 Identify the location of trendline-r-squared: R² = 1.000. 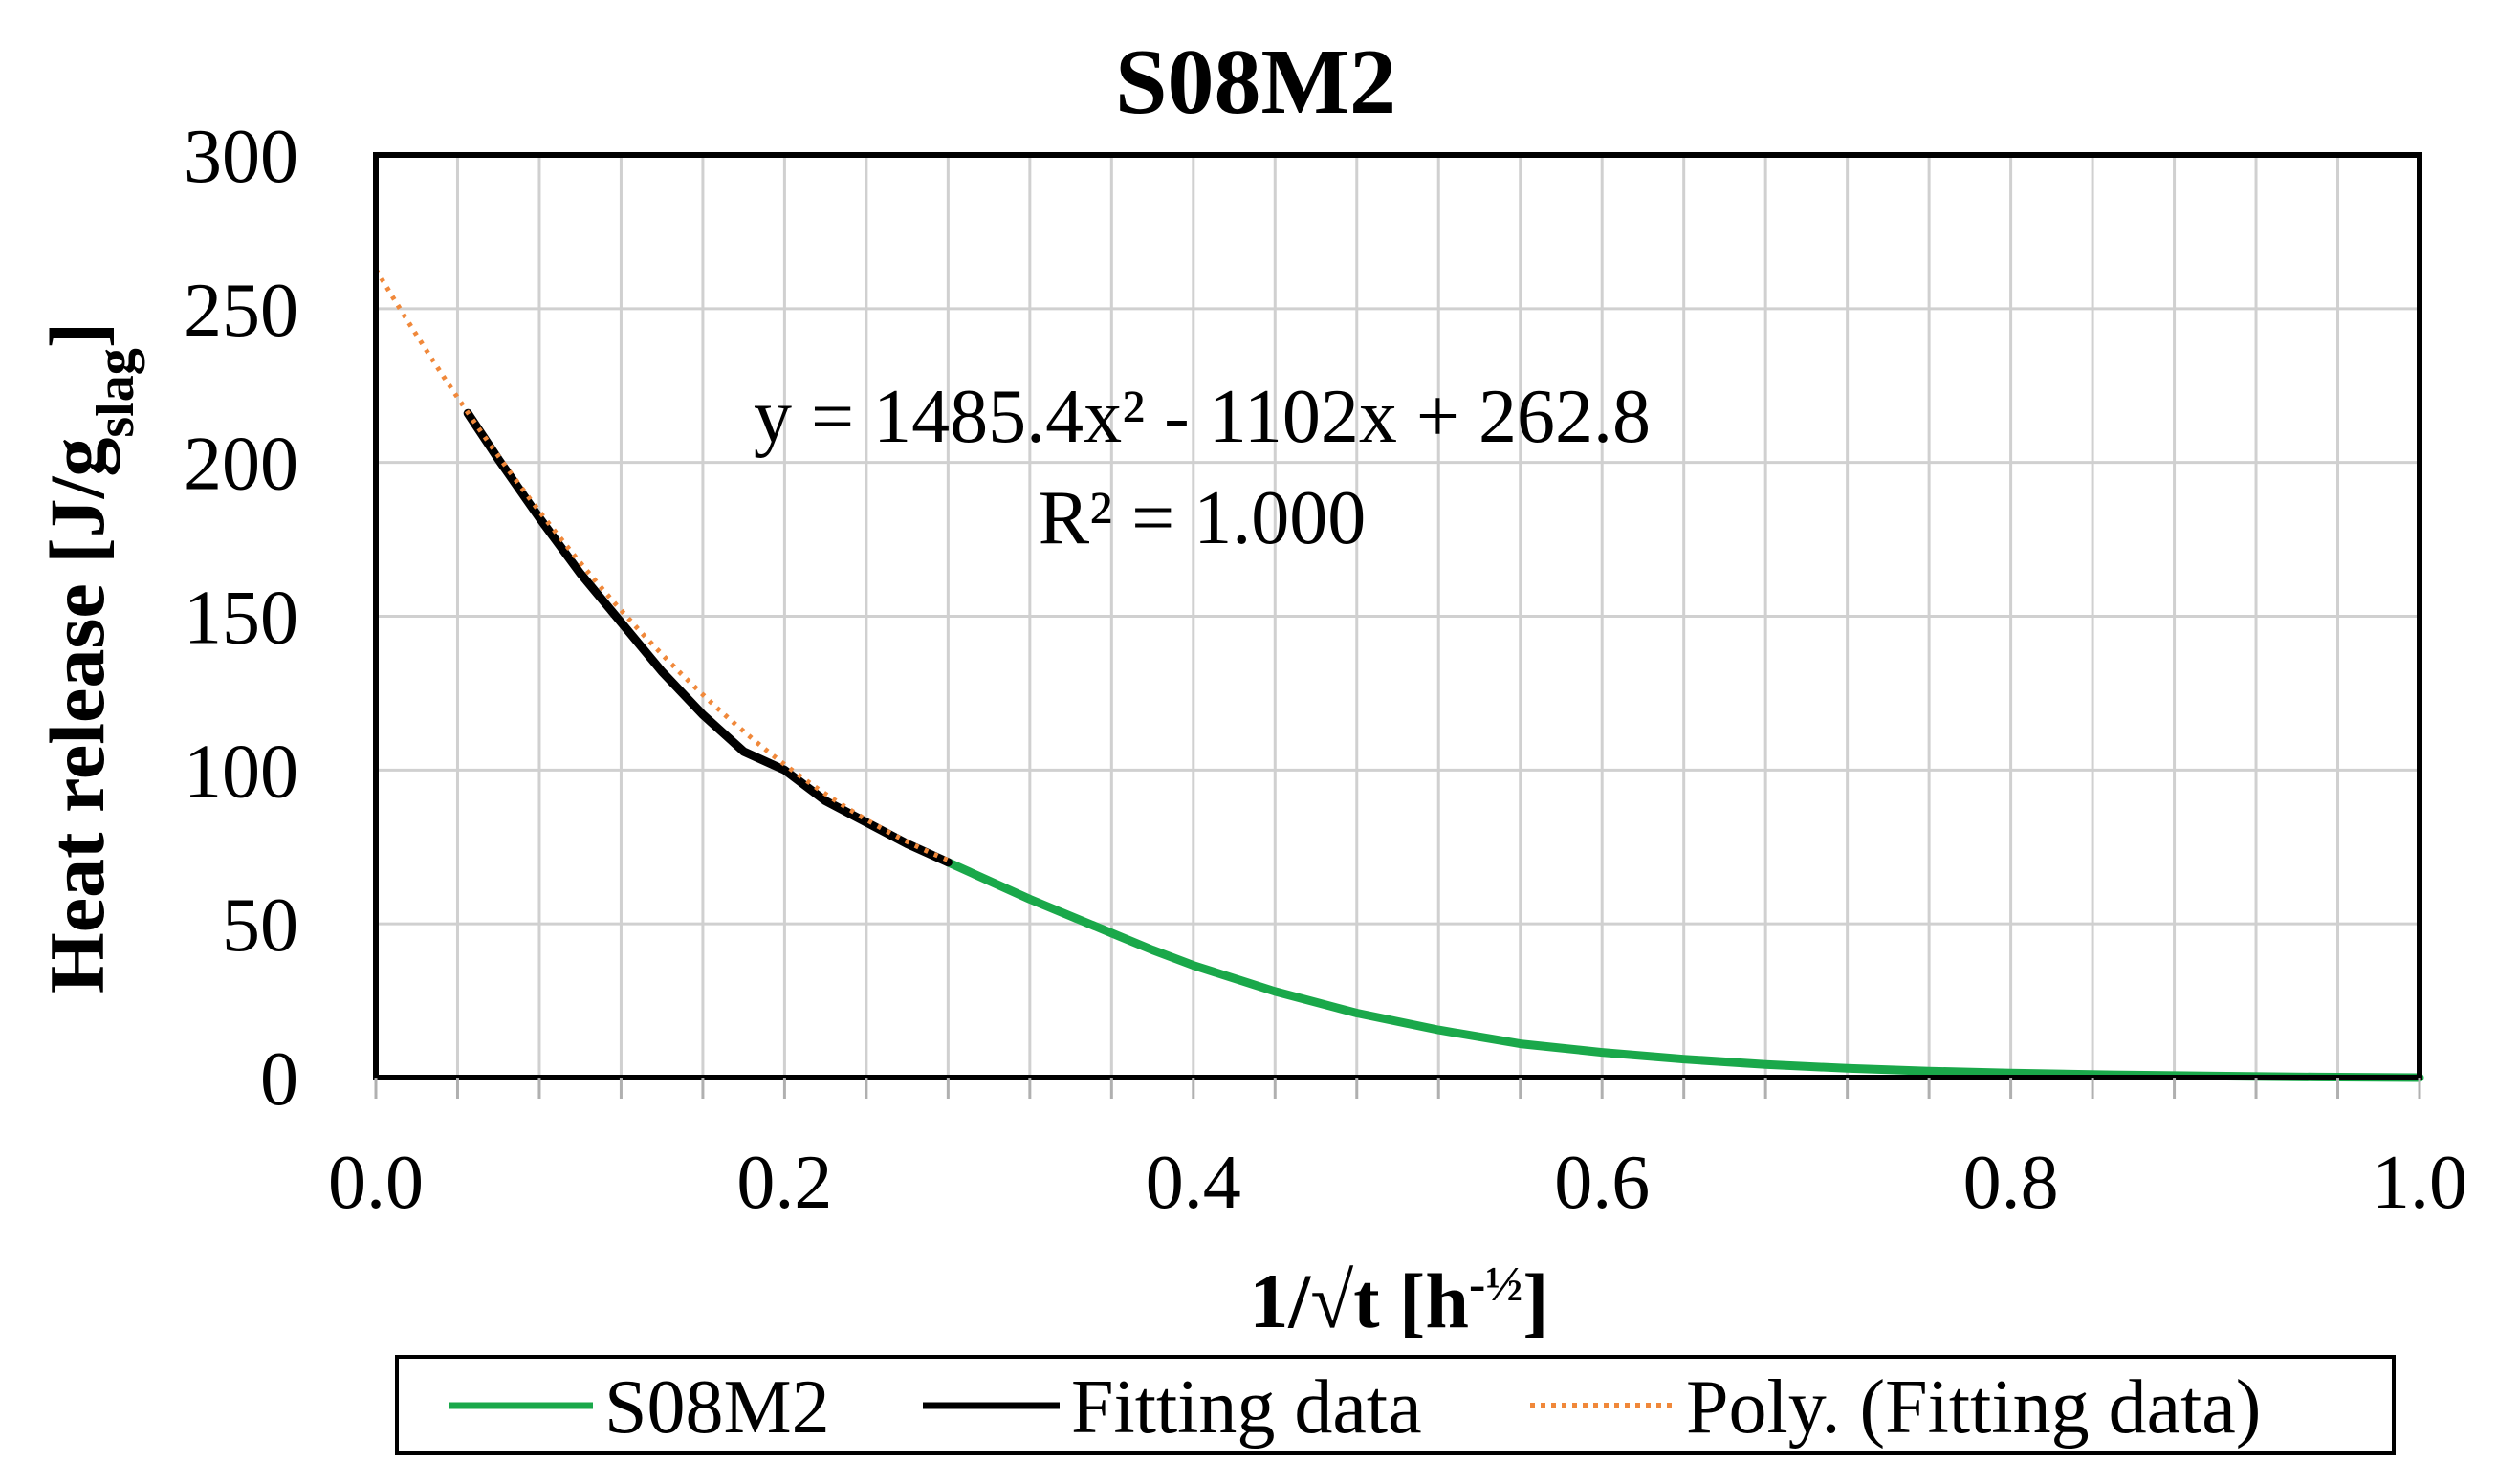
(1202, 518).